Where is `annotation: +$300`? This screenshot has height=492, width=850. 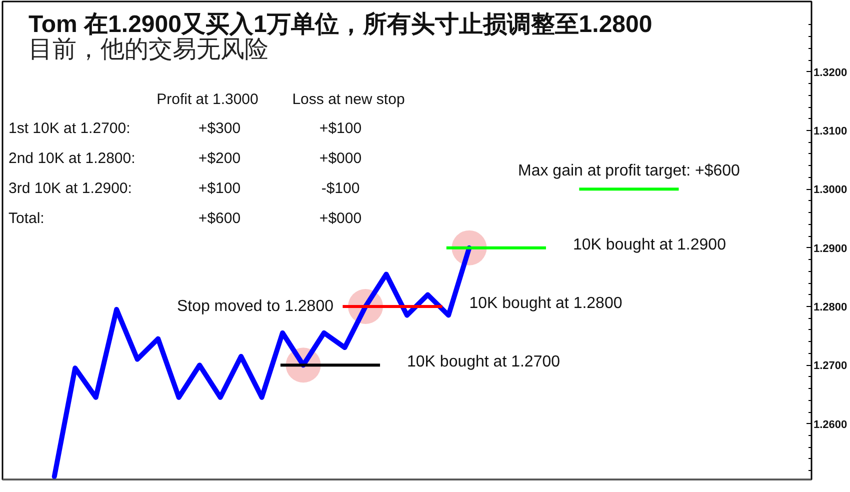
annotation: +$300 is located at coordinates (219, 128).